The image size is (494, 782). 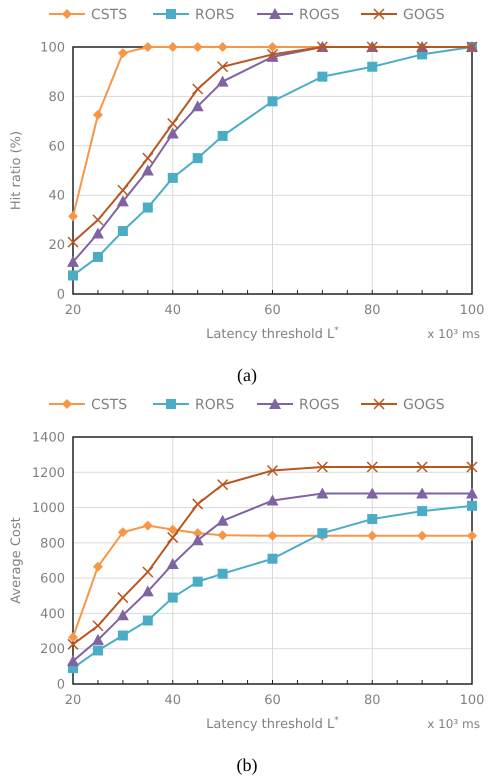 What do you see at coordinates (56, 196) in the screenshot?
I see `y-tick-label: 40` at bounding box center [56, 196].